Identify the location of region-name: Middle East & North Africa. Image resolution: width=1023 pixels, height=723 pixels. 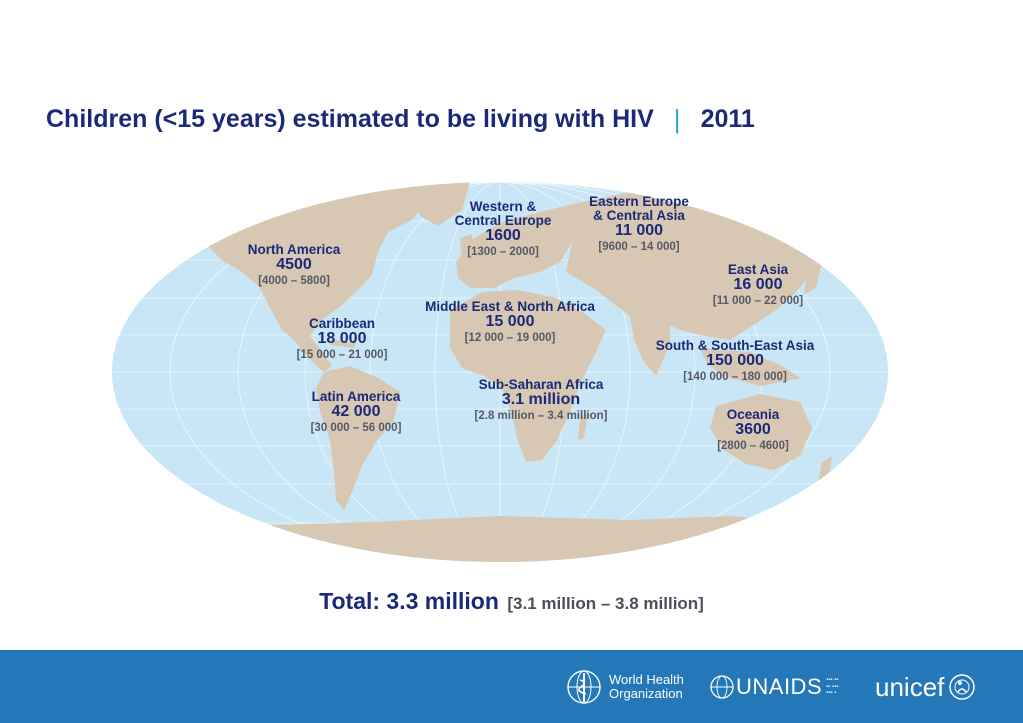
(510, 306).